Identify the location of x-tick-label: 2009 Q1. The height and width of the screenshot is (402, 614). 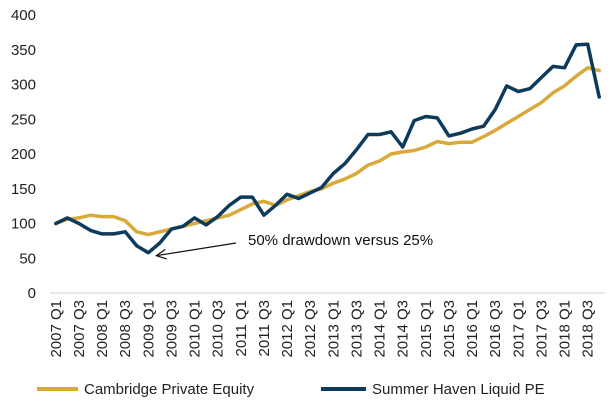
(148, 329).